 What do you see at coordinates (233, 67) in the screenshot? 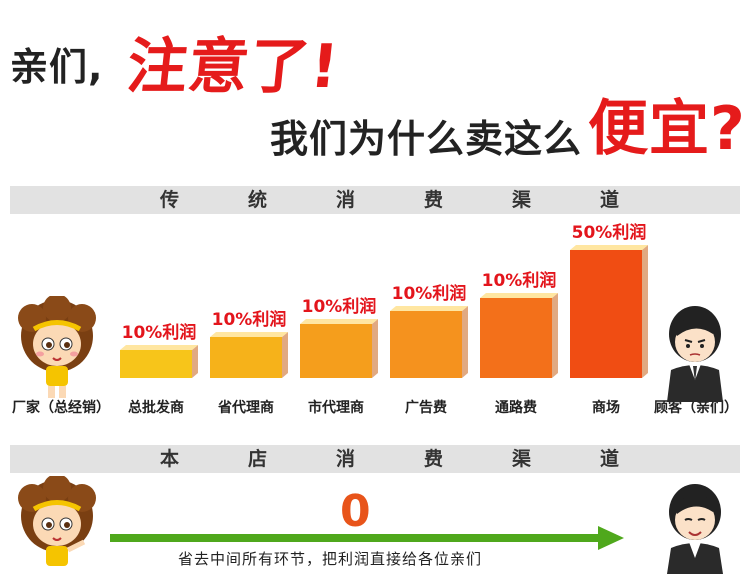
I see `headline-emphasis: 注意了!` at bounding box center [233, 67].